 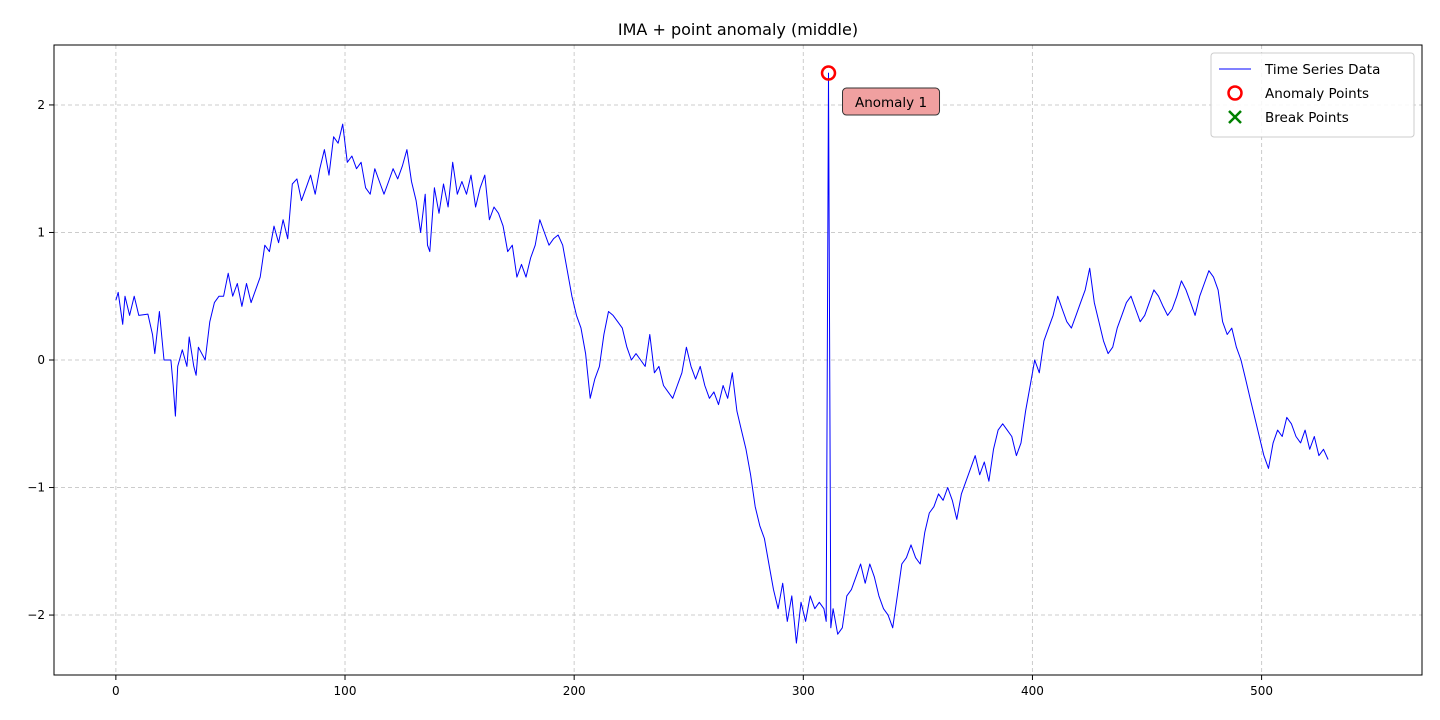 What do you see at coordinates (1307, 118) in the screenshot?
I see `legend-label: Break Points` at bounding box center [1307, 118].